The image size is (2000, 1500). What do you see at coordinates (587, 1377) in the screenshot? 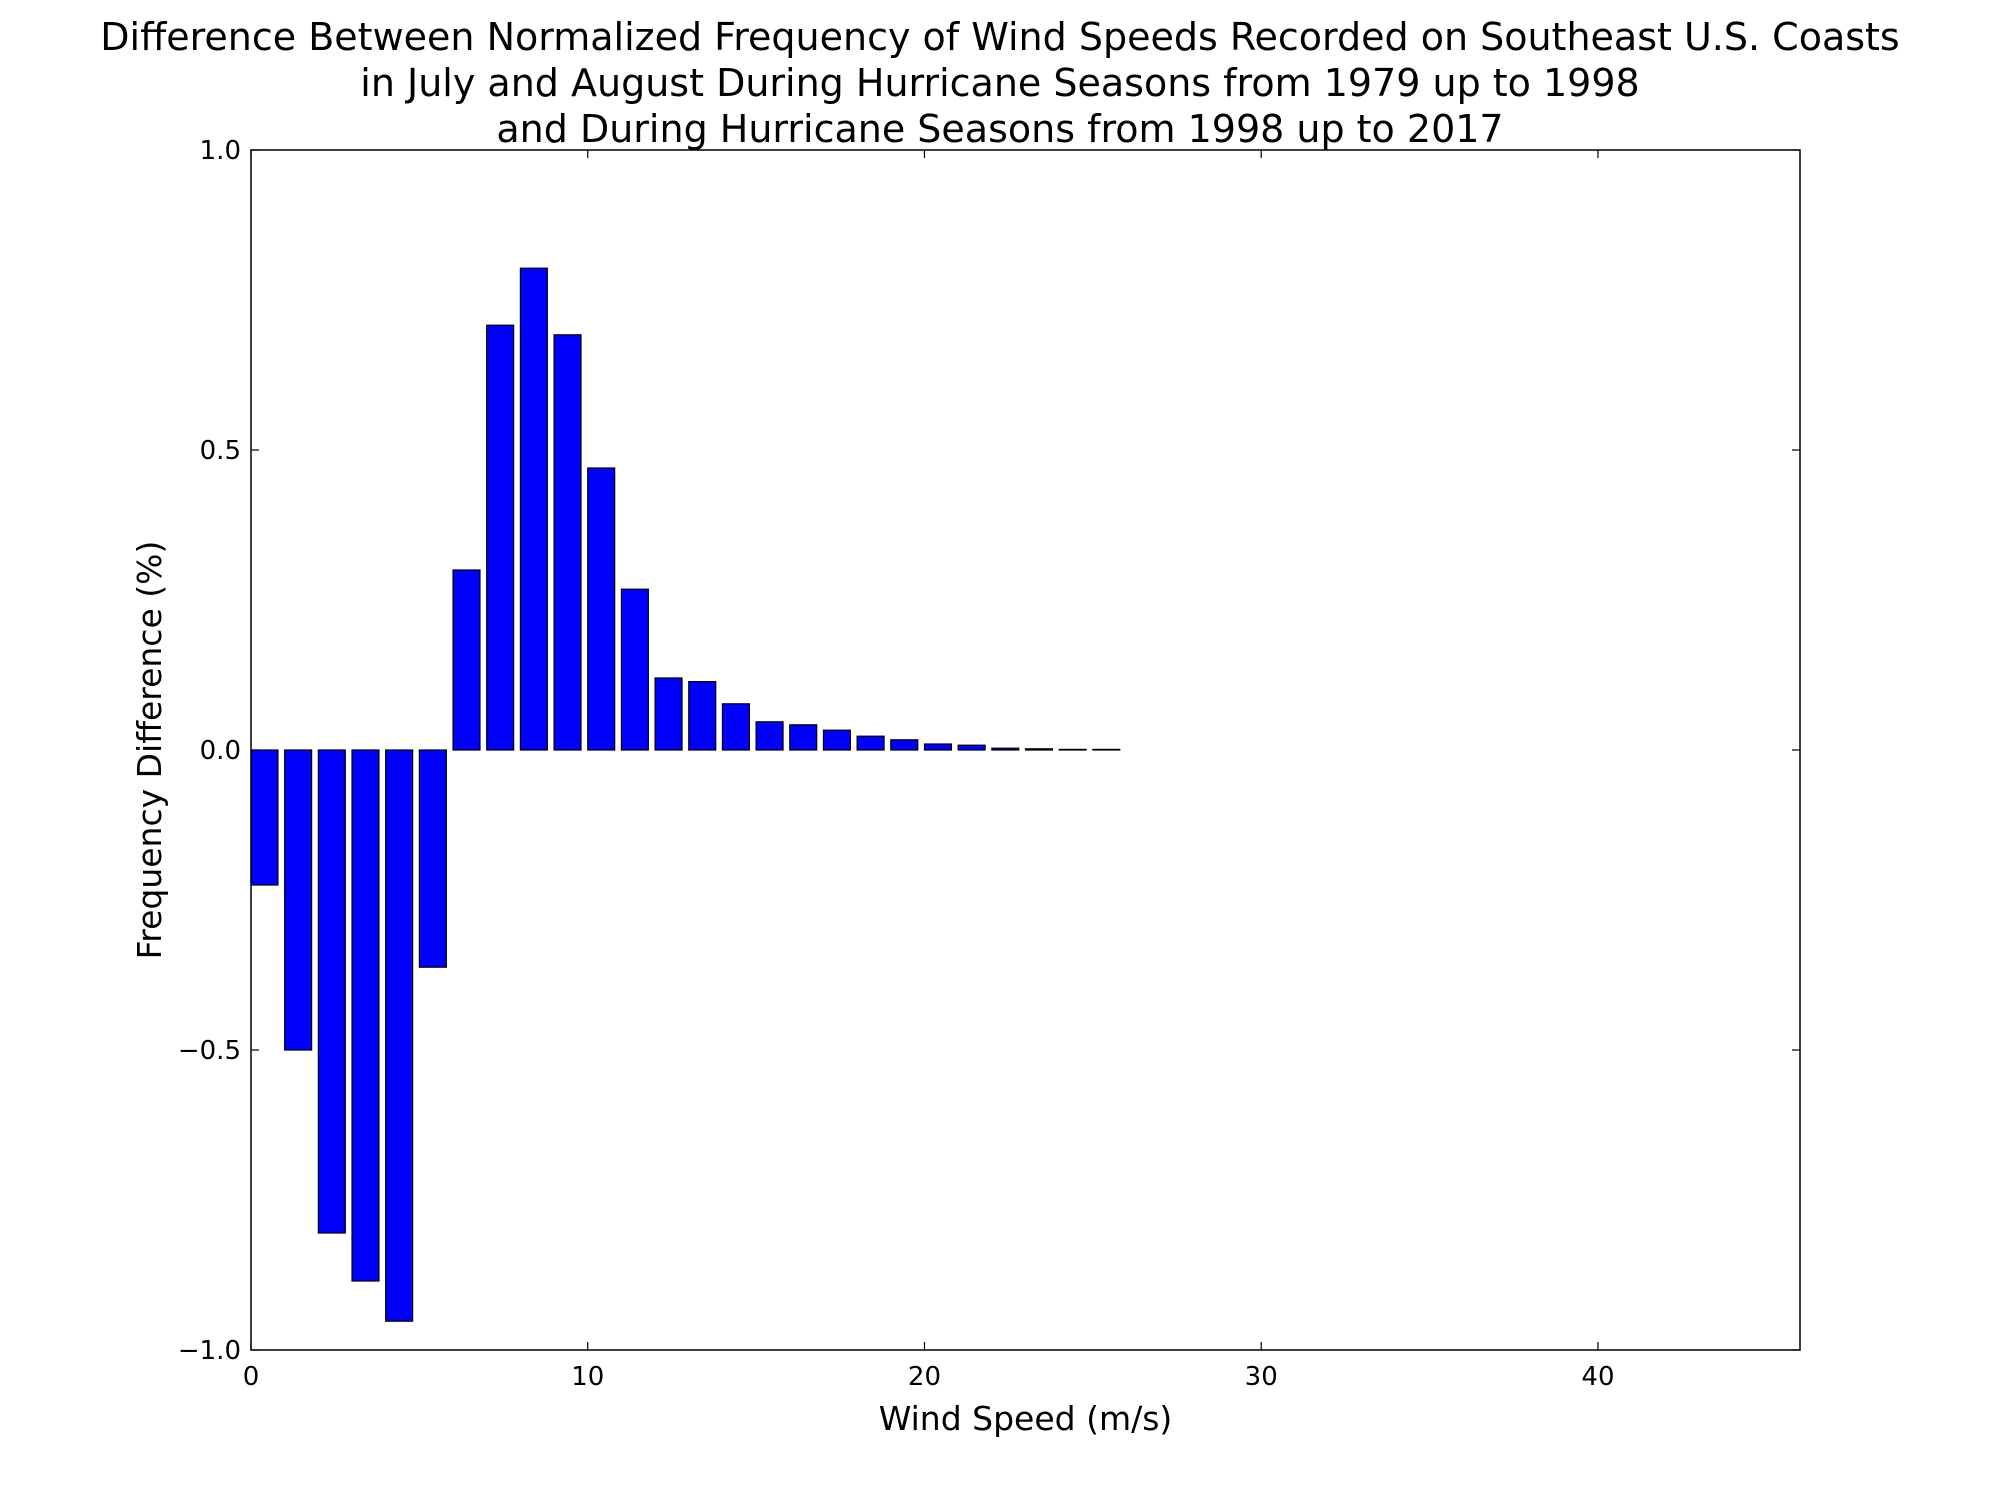
I see `x-tick-label-10: 10` at bounding box center [587, 1377].